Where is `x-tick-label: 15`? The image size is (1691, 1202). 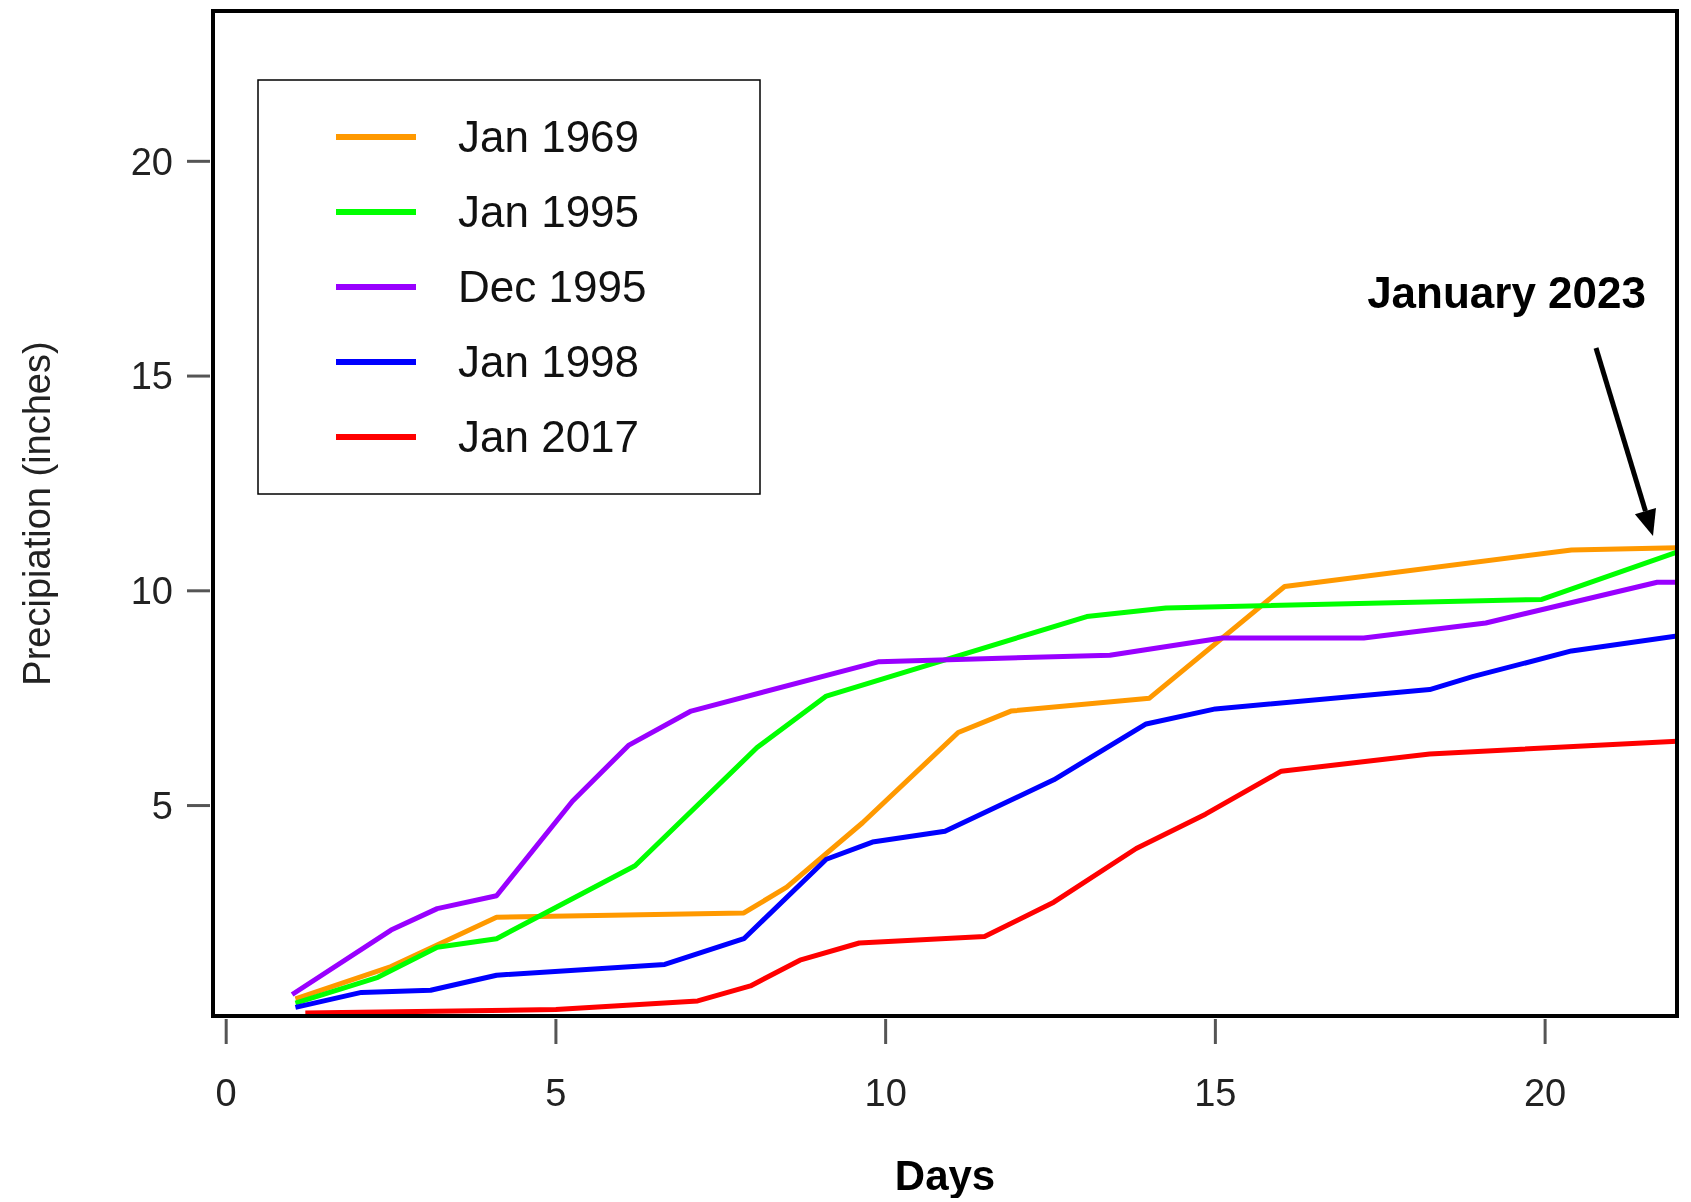
x-tick-label: 15 is located at coordinates (1215, 1093).